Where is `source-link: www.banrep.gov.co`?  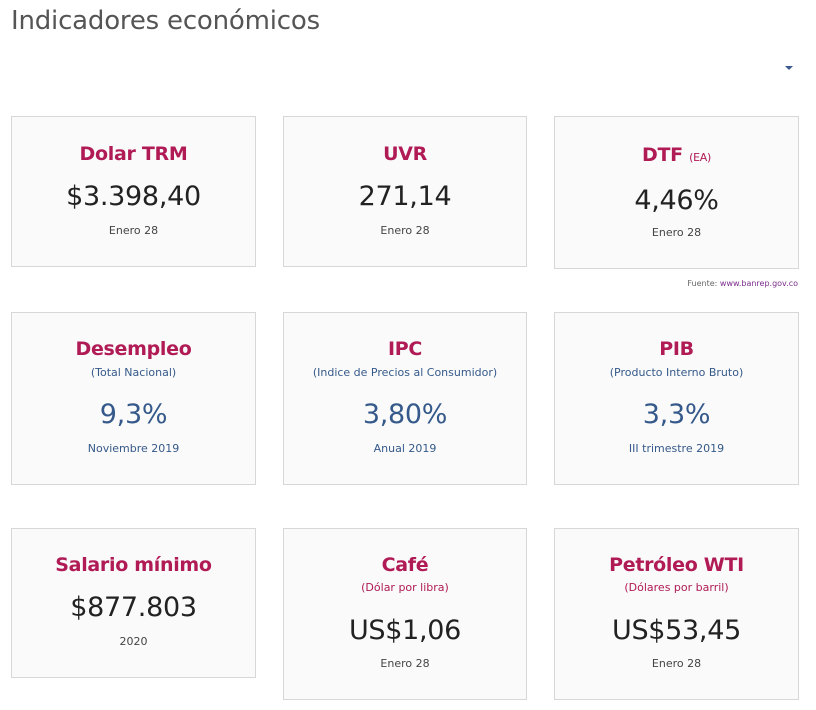 source-link: www.banrep.gov.co is located at coordinates (758, 283).